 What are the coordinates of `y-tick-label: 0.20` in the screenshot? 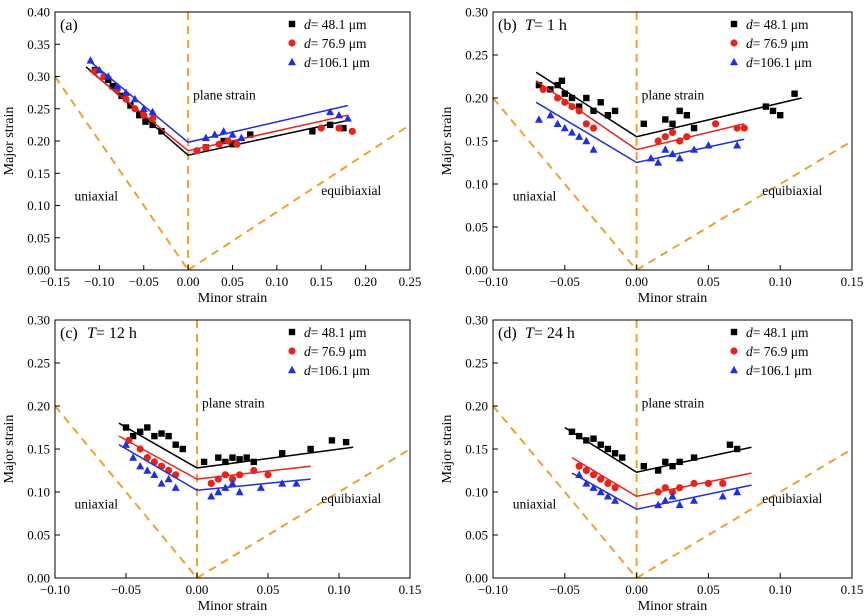 It's located at (476, 98).